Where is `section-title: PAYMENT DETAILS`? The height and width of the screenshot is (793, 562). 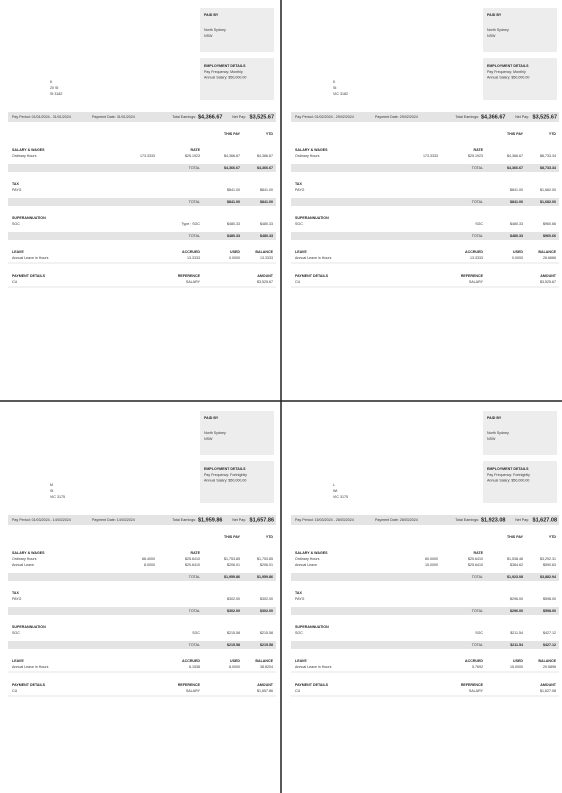
section-title: PAYMENT DETAILS is located at coordinates (29, 276).